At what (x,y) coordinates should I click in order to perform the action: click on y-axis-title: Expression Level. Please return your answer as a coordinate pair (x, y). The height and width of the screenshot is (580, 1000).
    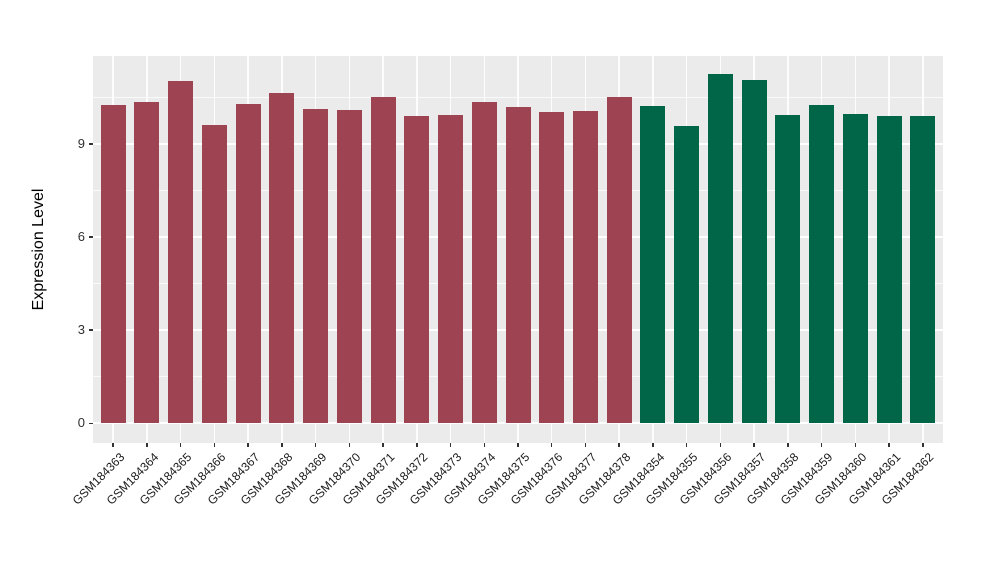
    Looking at the image, I should click on (38, 249).